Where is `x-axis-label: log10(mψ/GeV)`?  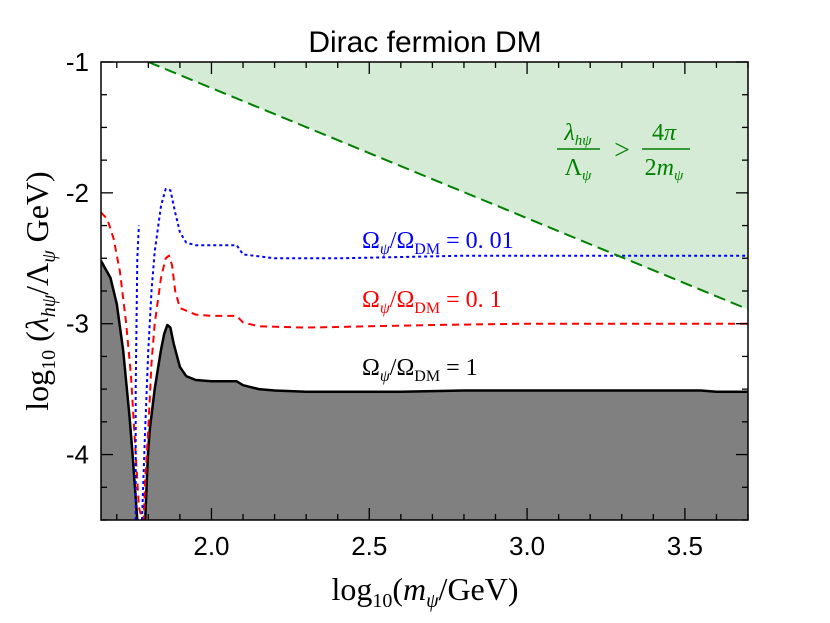
x-axis-label: log10(mψ/GeV) is located at coordinates (424, 591).